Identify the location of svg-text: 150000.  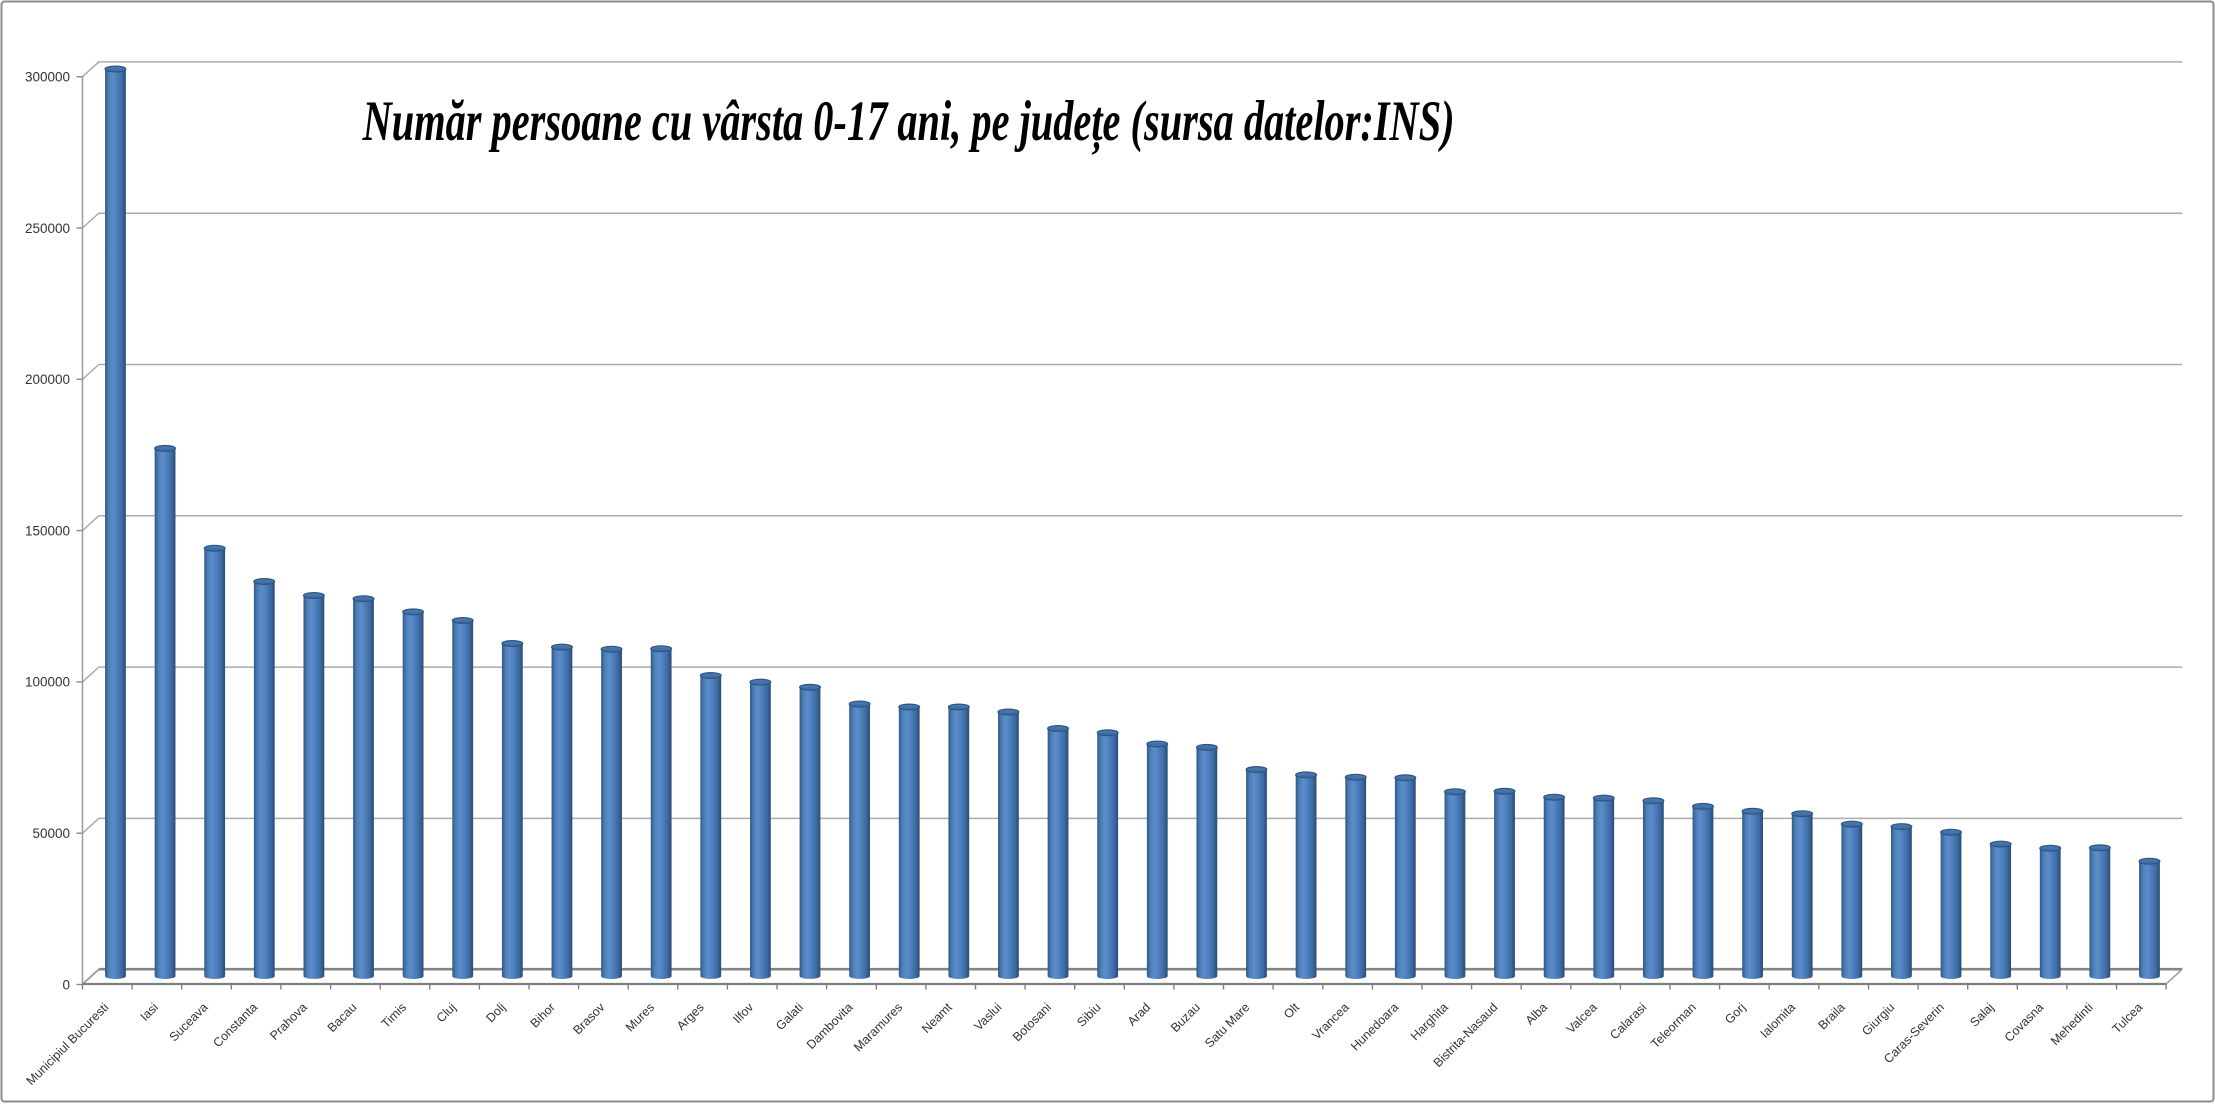
(47, 530).